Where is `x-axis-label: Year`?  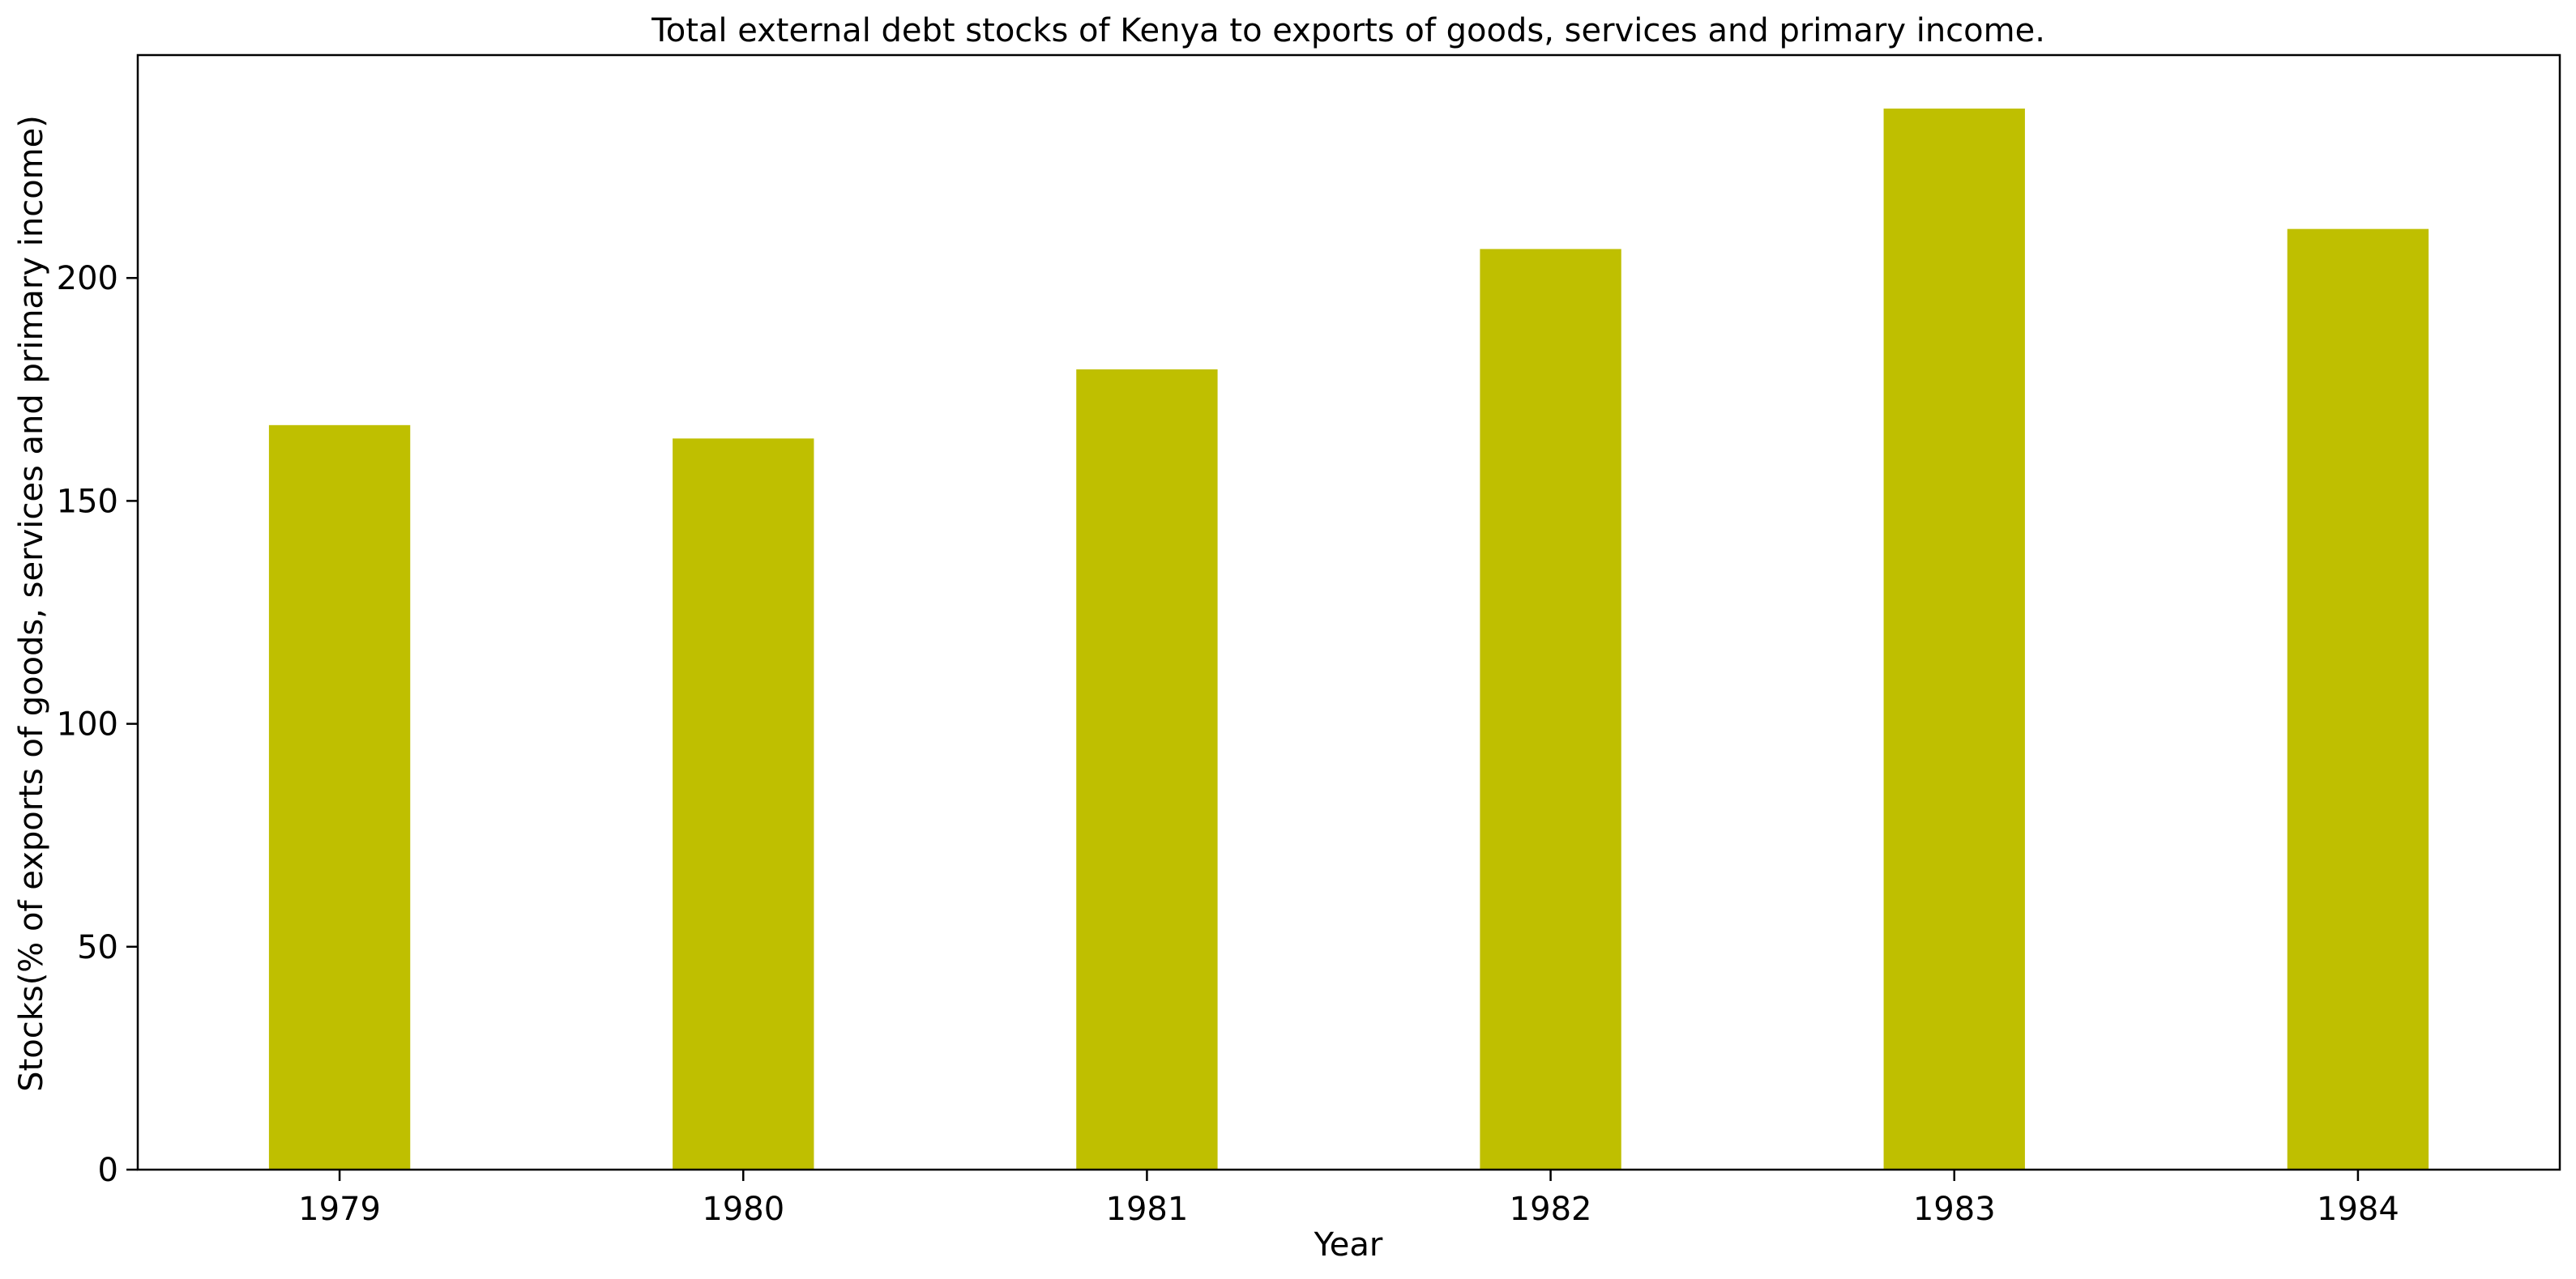 x-axis-label: Year is located at coordinates (1348, 1245).